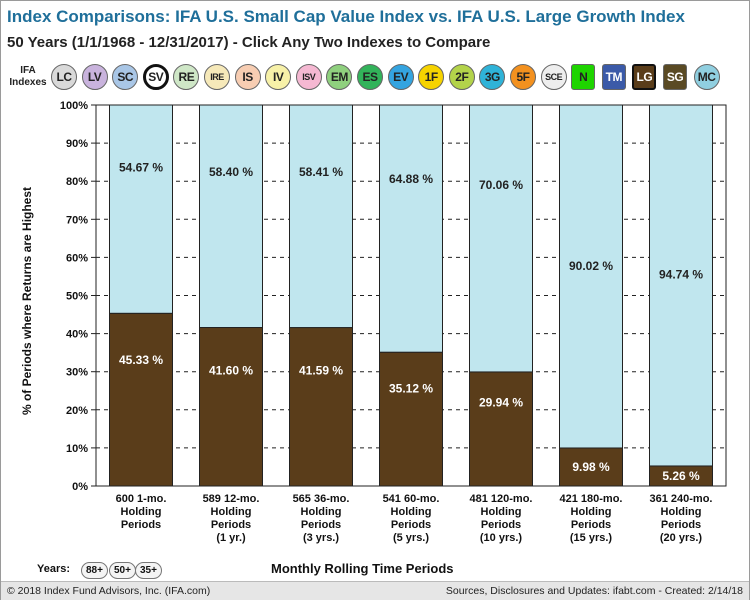  Describe the element at coordinates (431, 77) in the screenshot. I see `index-button-1f: 1F` at that location.